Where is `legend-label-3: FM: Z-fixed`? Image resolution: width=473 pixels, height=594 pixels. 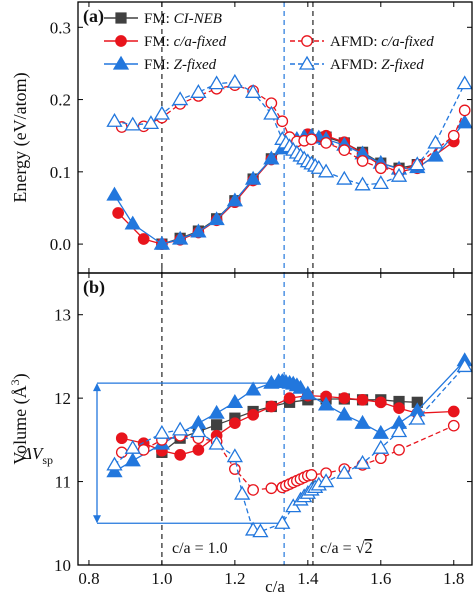
legend-label-3: FM: Z-fixed is located at coordinates (180, 65).